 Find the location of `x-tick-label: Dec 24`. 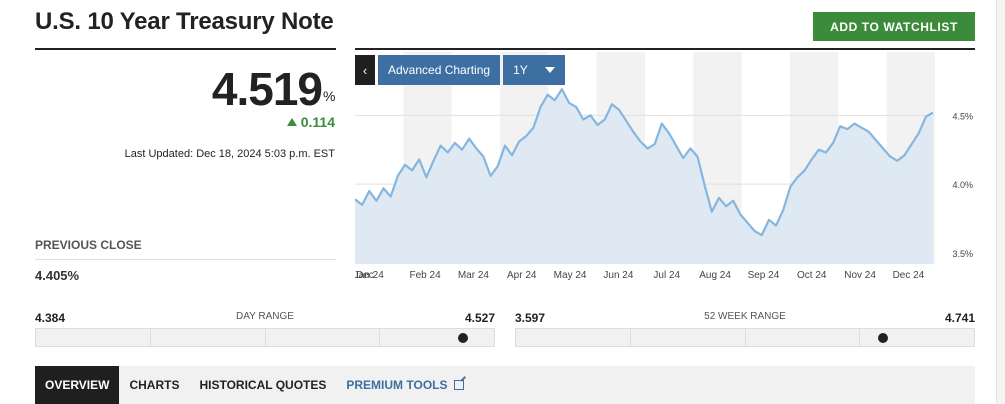

x-tick-label: Dec 24 is located at coordinates (909, 275).